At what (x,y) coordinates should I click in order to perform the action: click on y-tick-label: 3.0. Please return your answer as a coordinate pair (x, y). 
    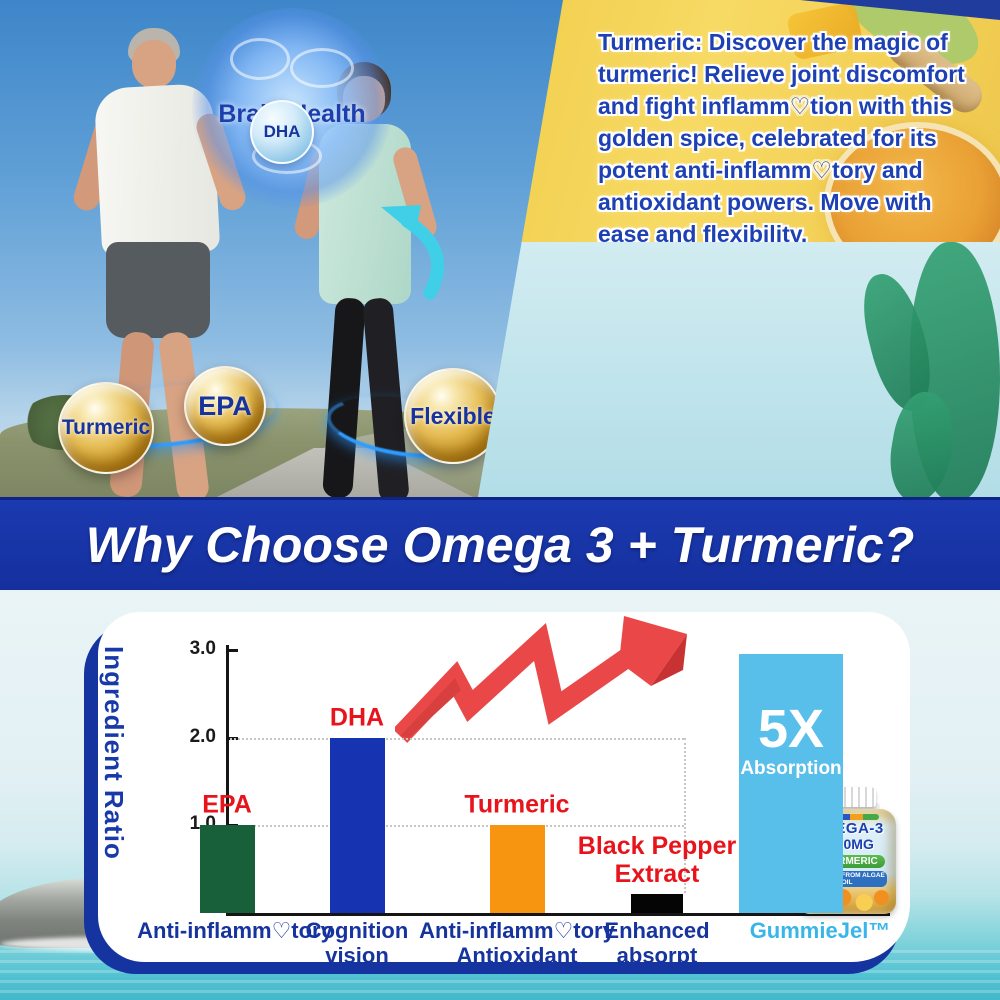
    Looking at the image, I should click on (202, 648).